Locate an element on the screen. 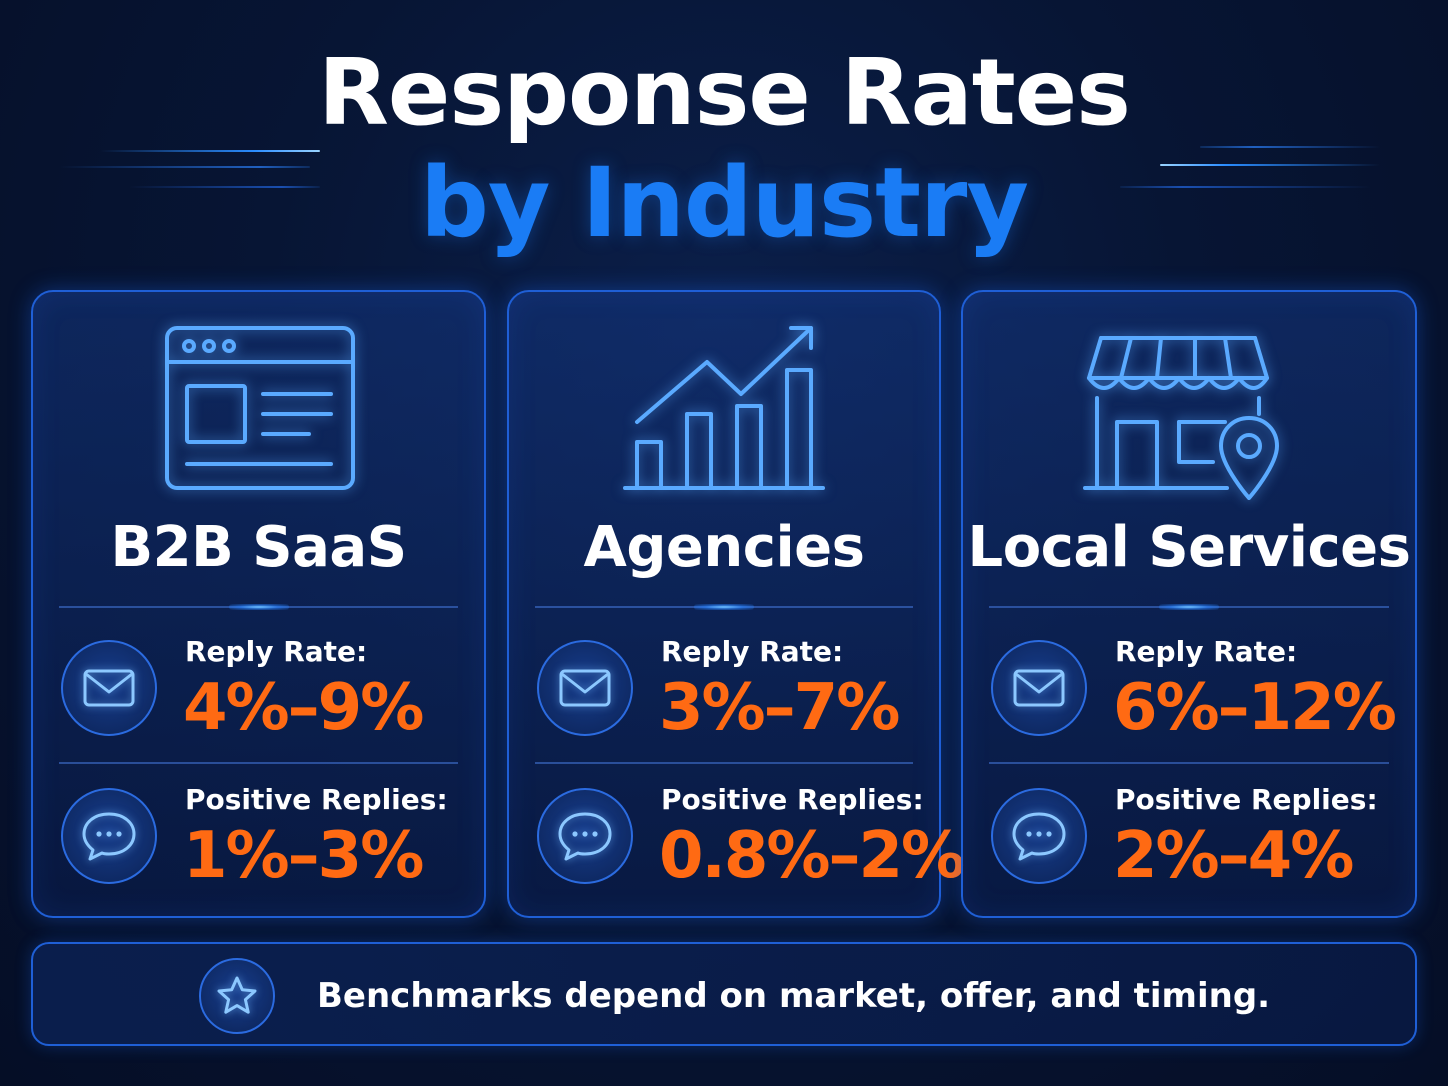 This screenshot has width=1448, height=1086. star-icon is located at coordinates (237, 995).